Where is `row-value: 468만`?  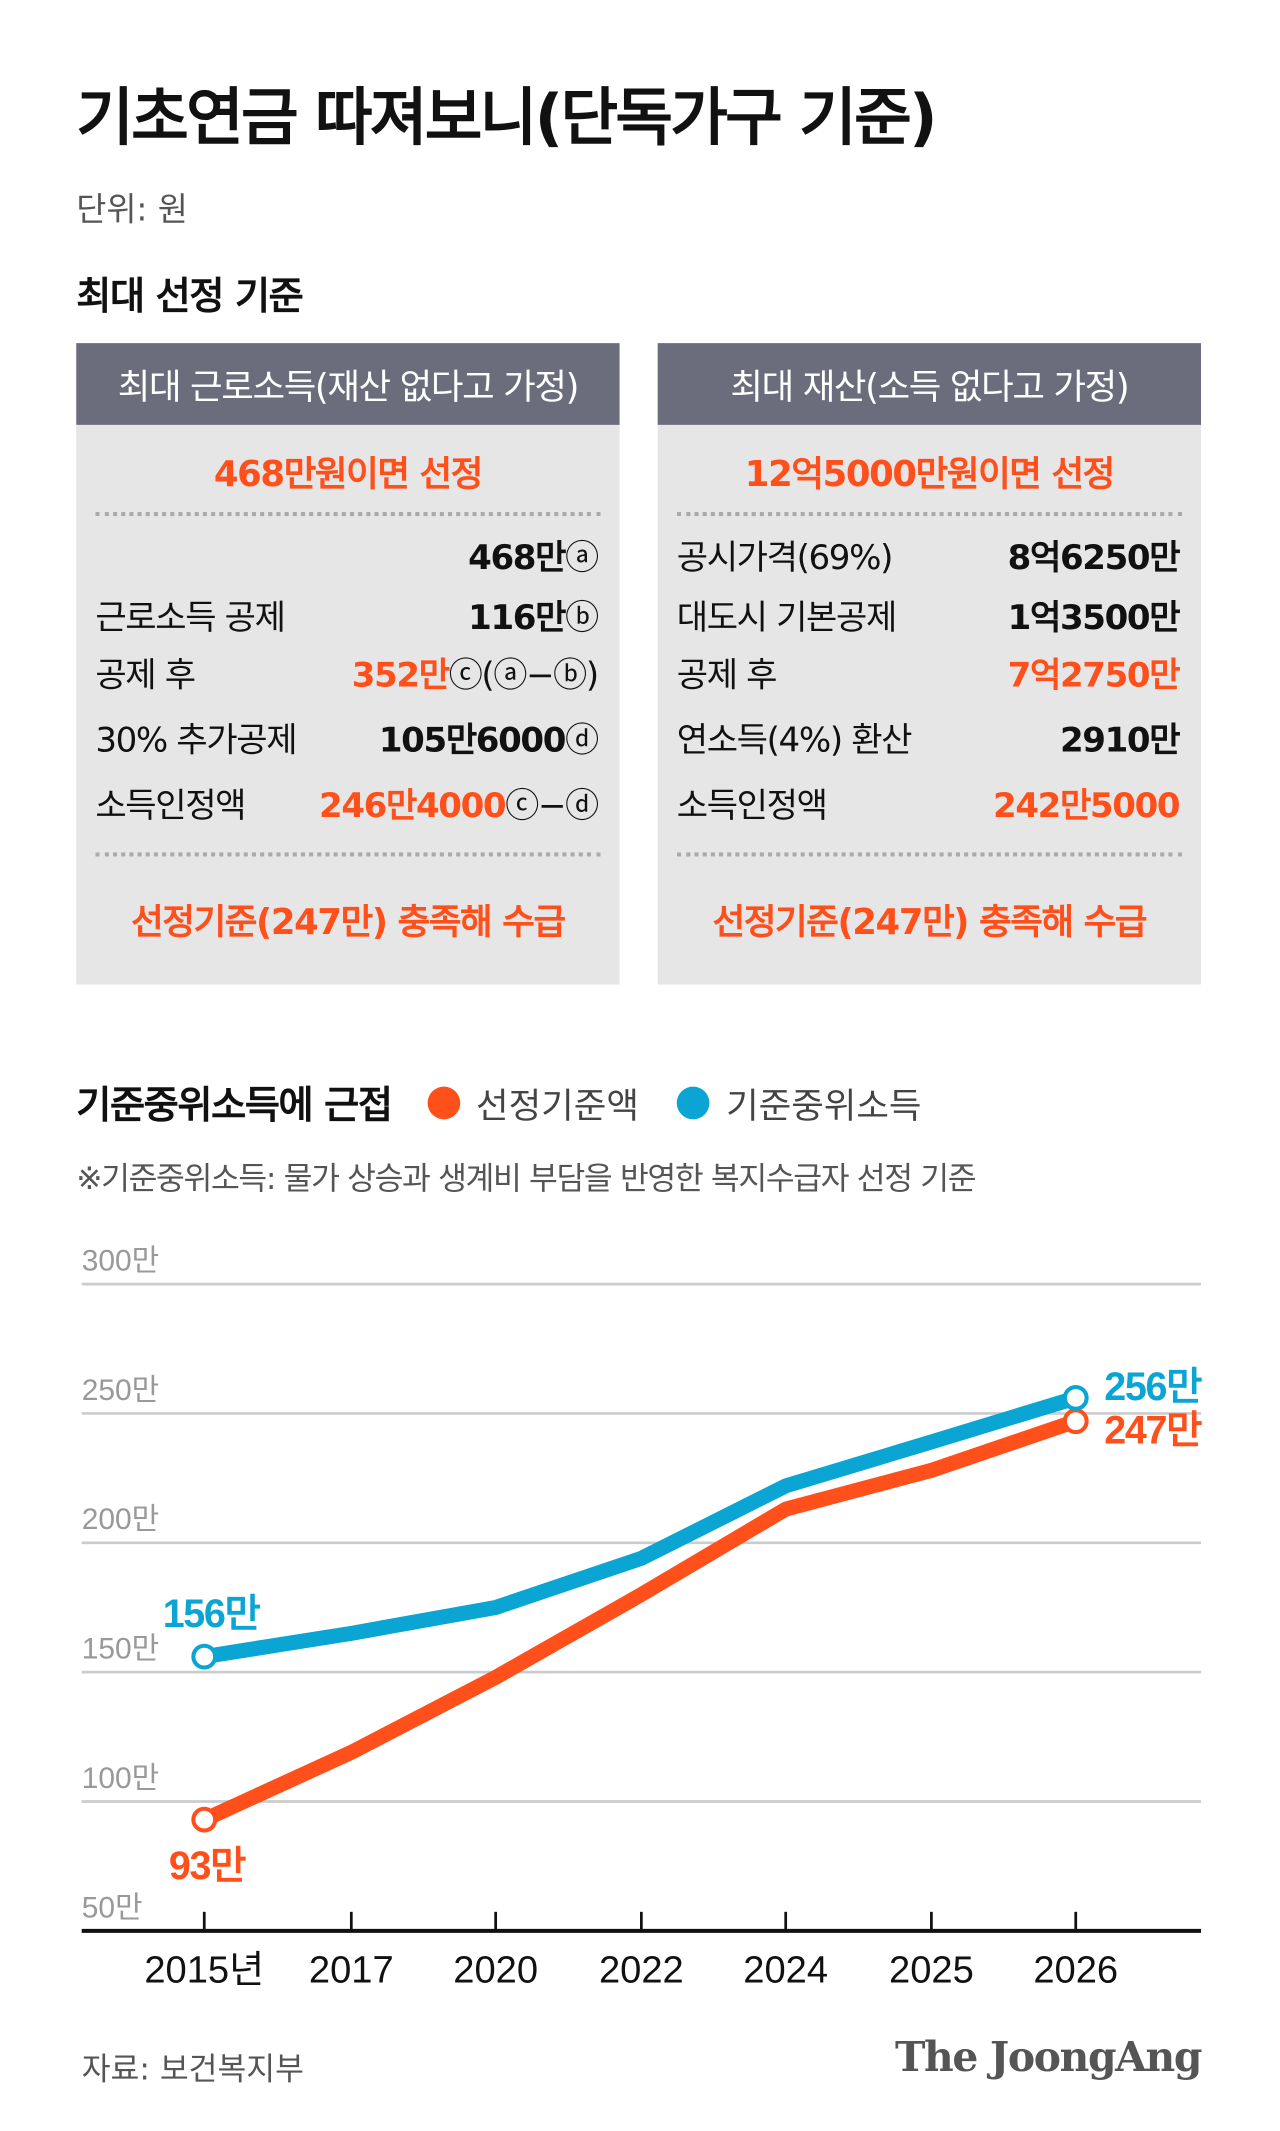 row-value: 468만 is located at coordinates (517, 557).